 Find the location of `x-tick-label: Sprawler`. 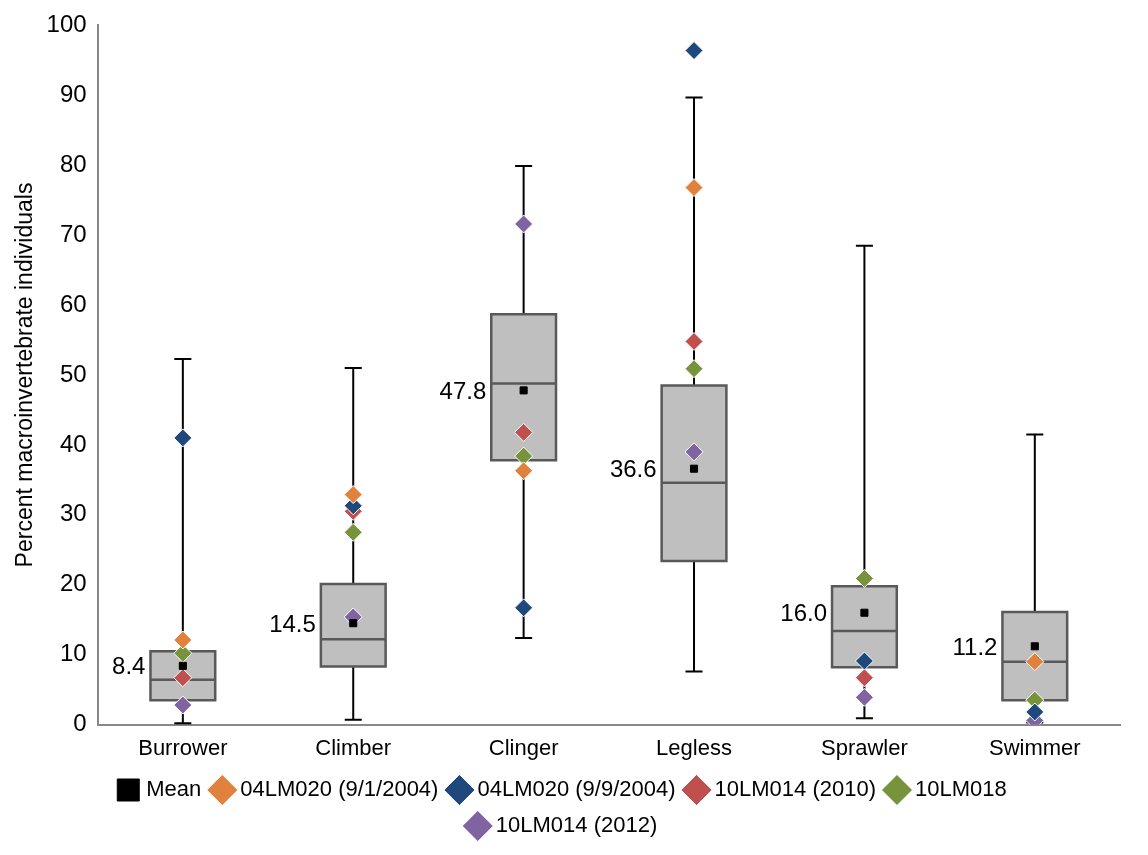

x-tick-label: Sprawler is located at coordinates (864, 747).